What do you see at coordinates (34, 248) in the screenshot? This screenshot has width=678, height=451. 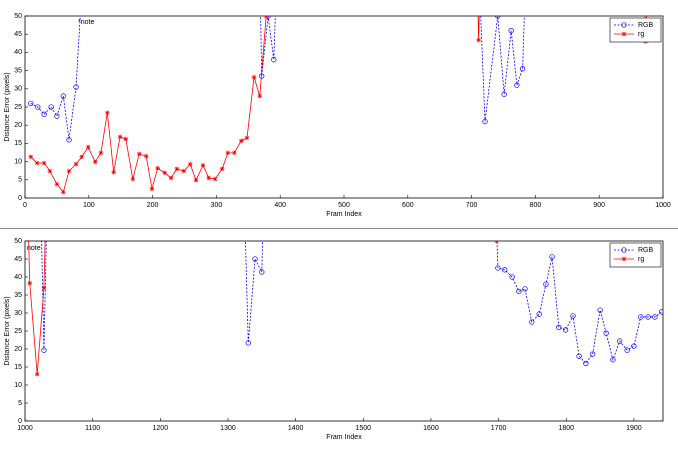 I see `annotation: note` at bounding box center [34, 248].